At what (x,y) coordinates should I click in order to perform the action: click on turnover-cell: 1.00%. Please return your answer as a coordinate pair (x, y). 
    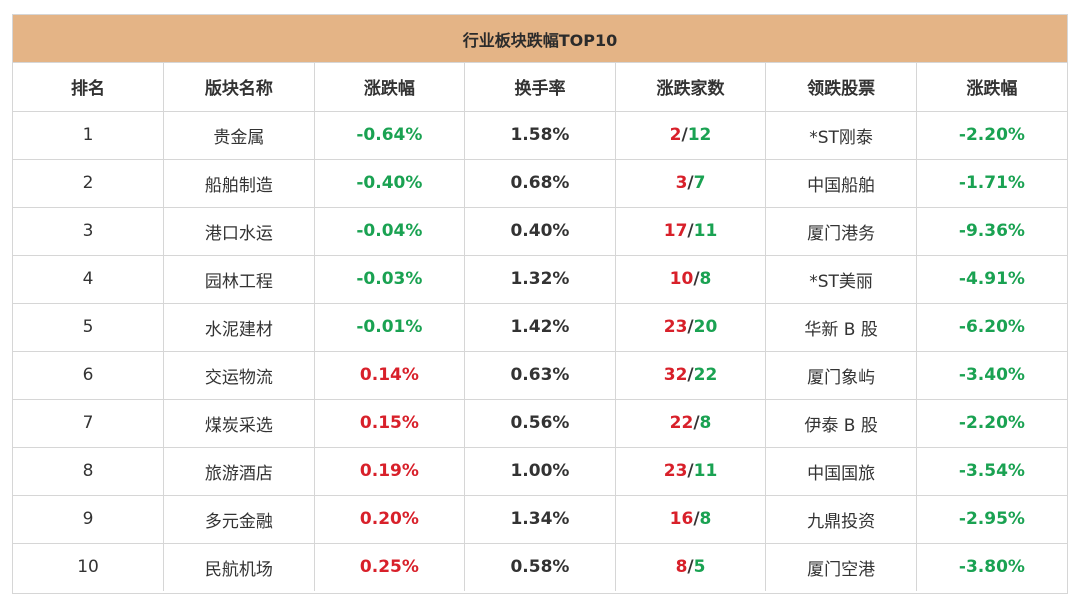
    Looking at the image, I should click on (540, 471).